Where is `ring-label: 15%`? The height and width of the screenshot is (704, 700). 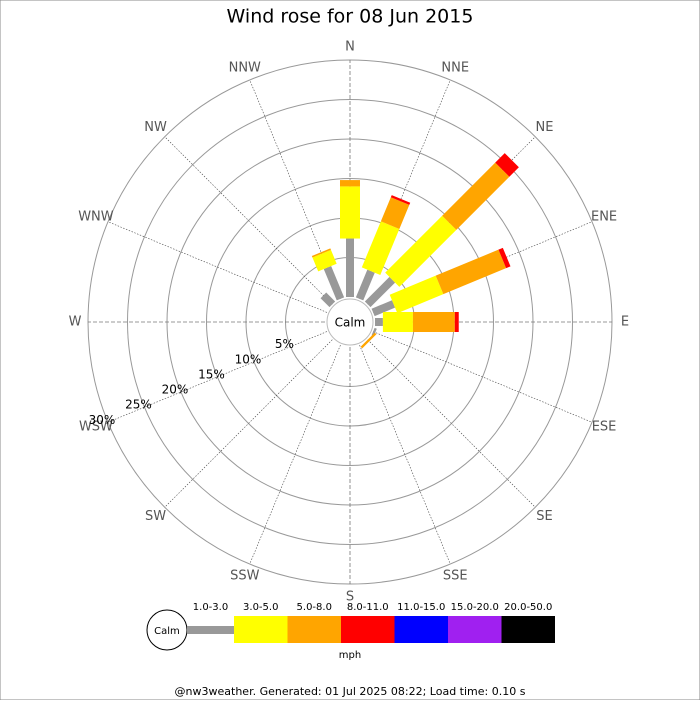 ring-label: 15% is located at coordinates (211, 374).